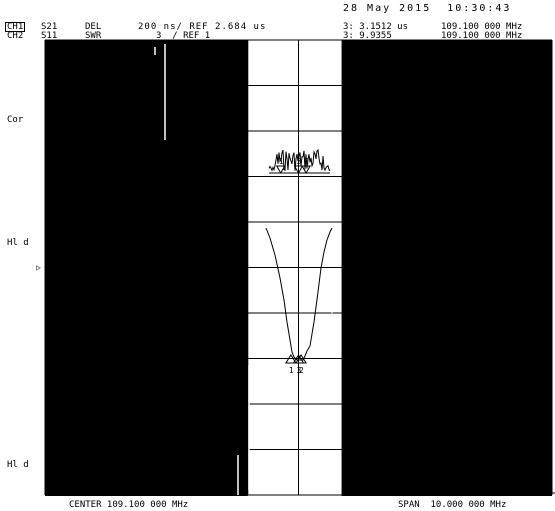 The width and height of the screenshot is (555, 511). I want to click on cor-label: Cor, so click(15, 120).